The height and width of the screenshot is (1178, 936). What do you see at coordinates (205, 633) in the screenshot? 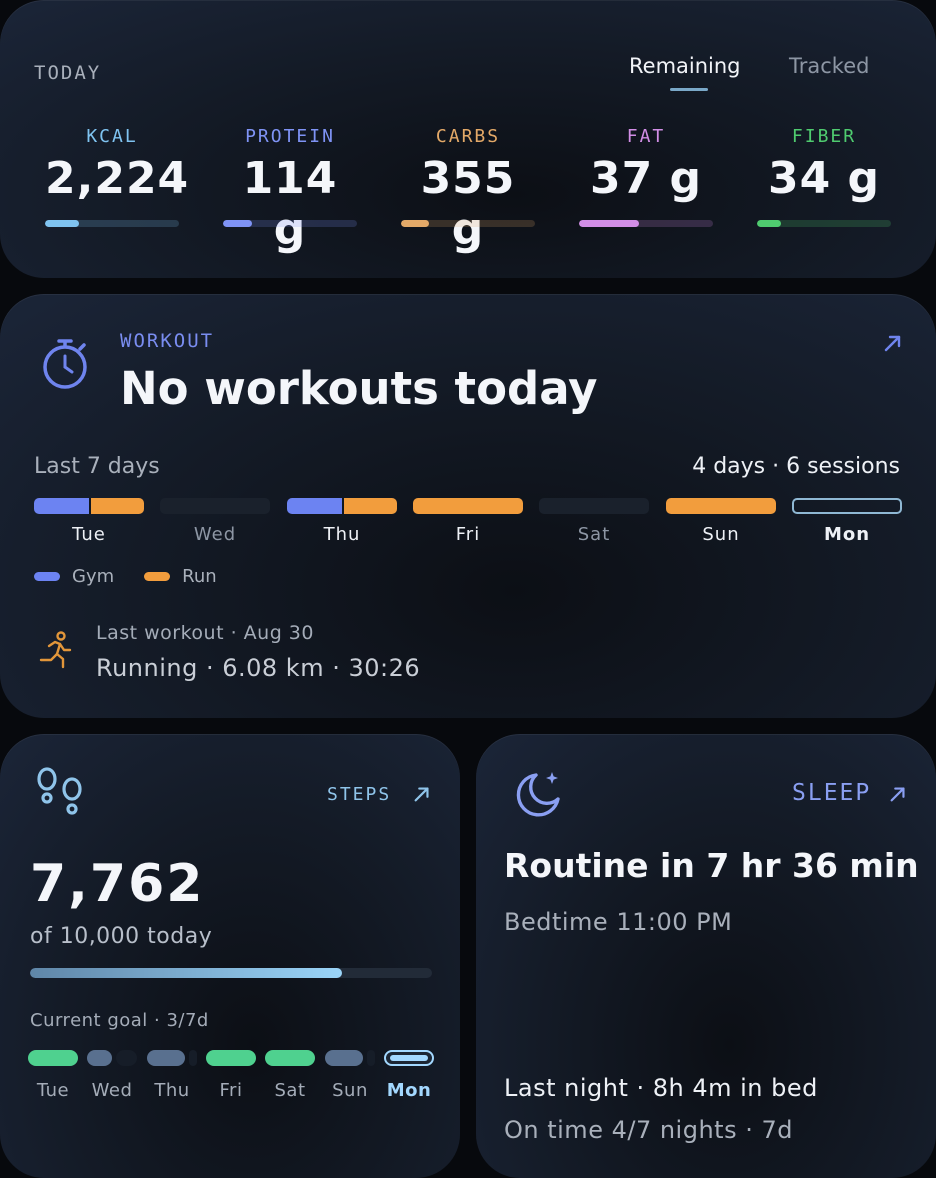
I see `last-workout-meta: Last workout · Aug 30` at bounding box center [205, 633].